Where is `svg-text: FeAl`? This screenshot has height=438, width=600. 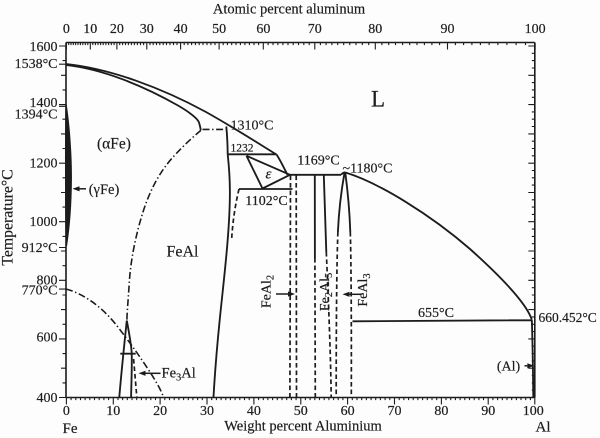
svg-text: FeAl is located at coordinates (183, 252).